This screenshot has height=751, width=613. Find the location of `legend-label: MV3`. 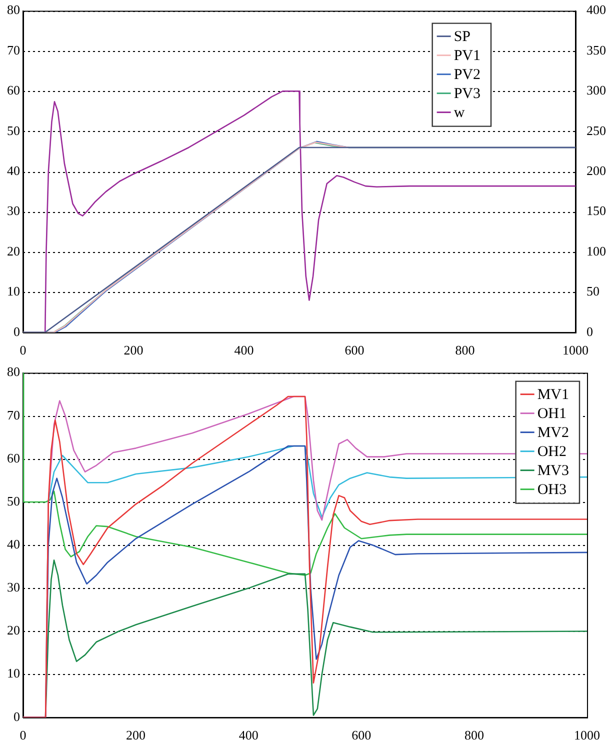

legend-label: MV3 is located at coordinates (553, 471).